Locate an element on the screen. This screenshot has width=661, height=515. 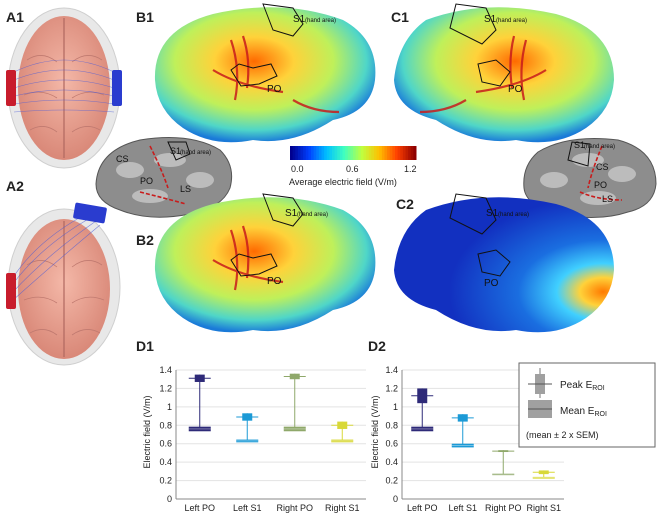
inflated-brain-right-image: S1 (hand area) CS PO LS is located at coordinates (590, 178).